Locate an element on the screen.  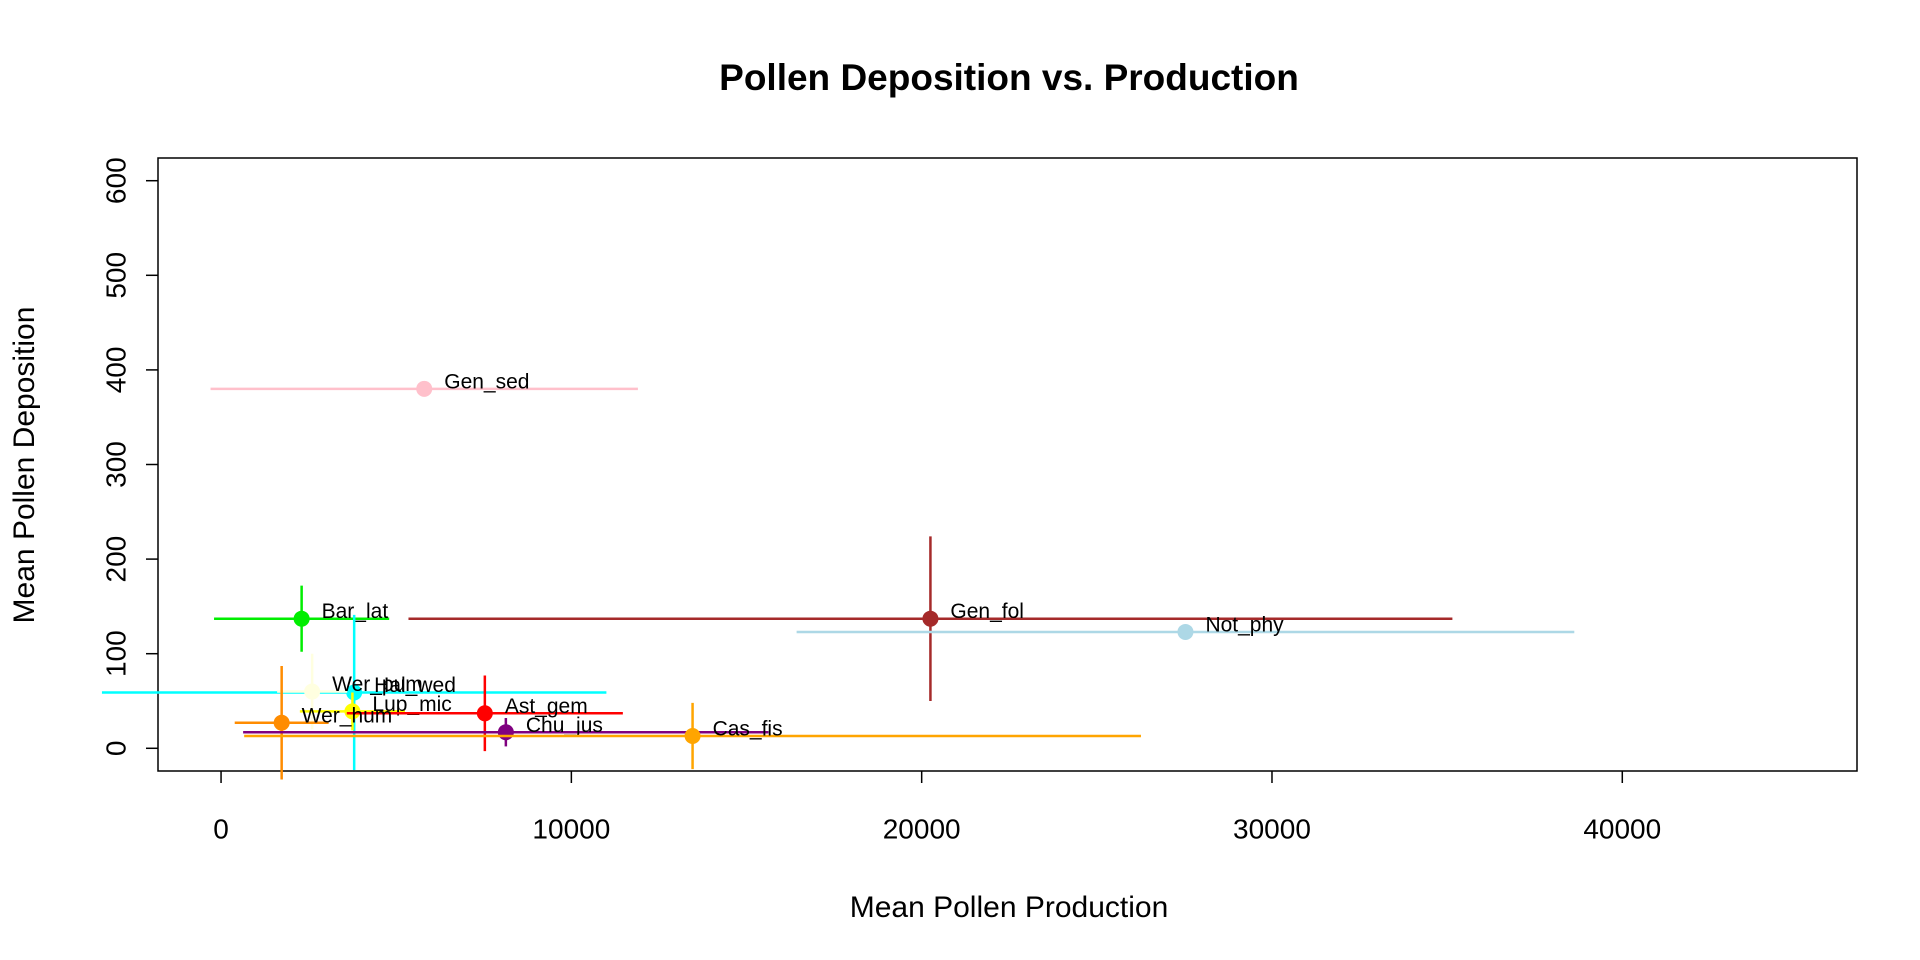
point-label: Bar_lat is located at coordinates (355, 611).